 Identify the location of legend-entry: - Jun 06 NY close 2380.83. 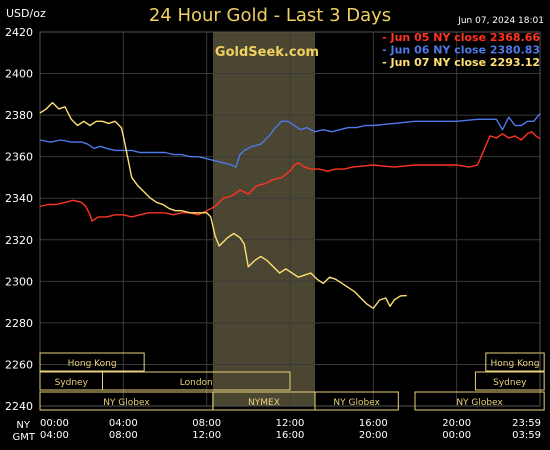
(461, 50).